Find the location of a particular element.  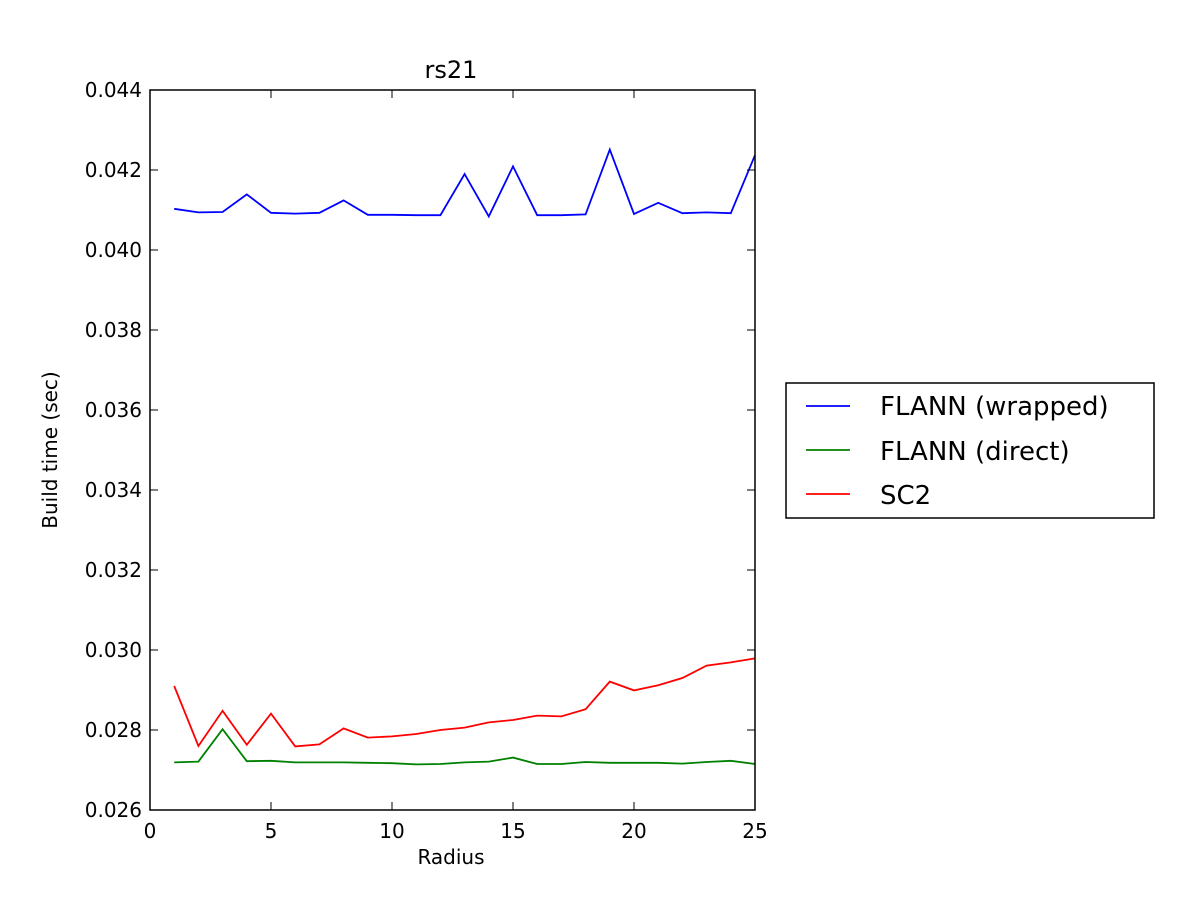

series-line-flann-wrapped is located at coordinates (465, 183).